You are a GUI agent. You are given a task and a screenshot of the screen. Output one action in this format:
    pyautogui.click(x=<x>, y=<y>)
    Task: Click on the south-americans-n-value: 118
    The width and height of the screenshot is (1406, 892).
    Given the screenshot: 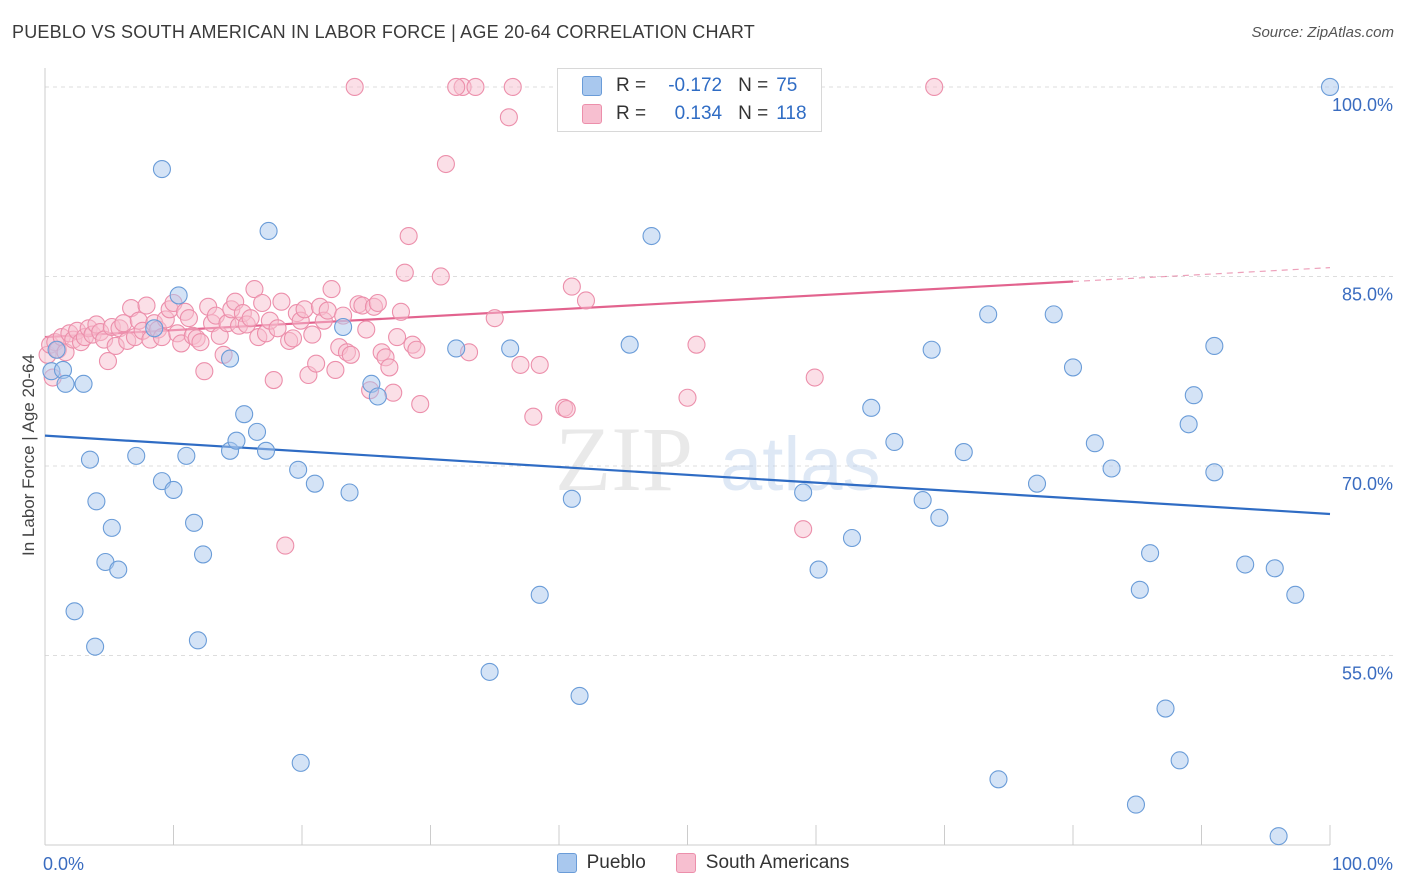 What is the action you would take?
    pyautogui.click(x=791, y=113)
    